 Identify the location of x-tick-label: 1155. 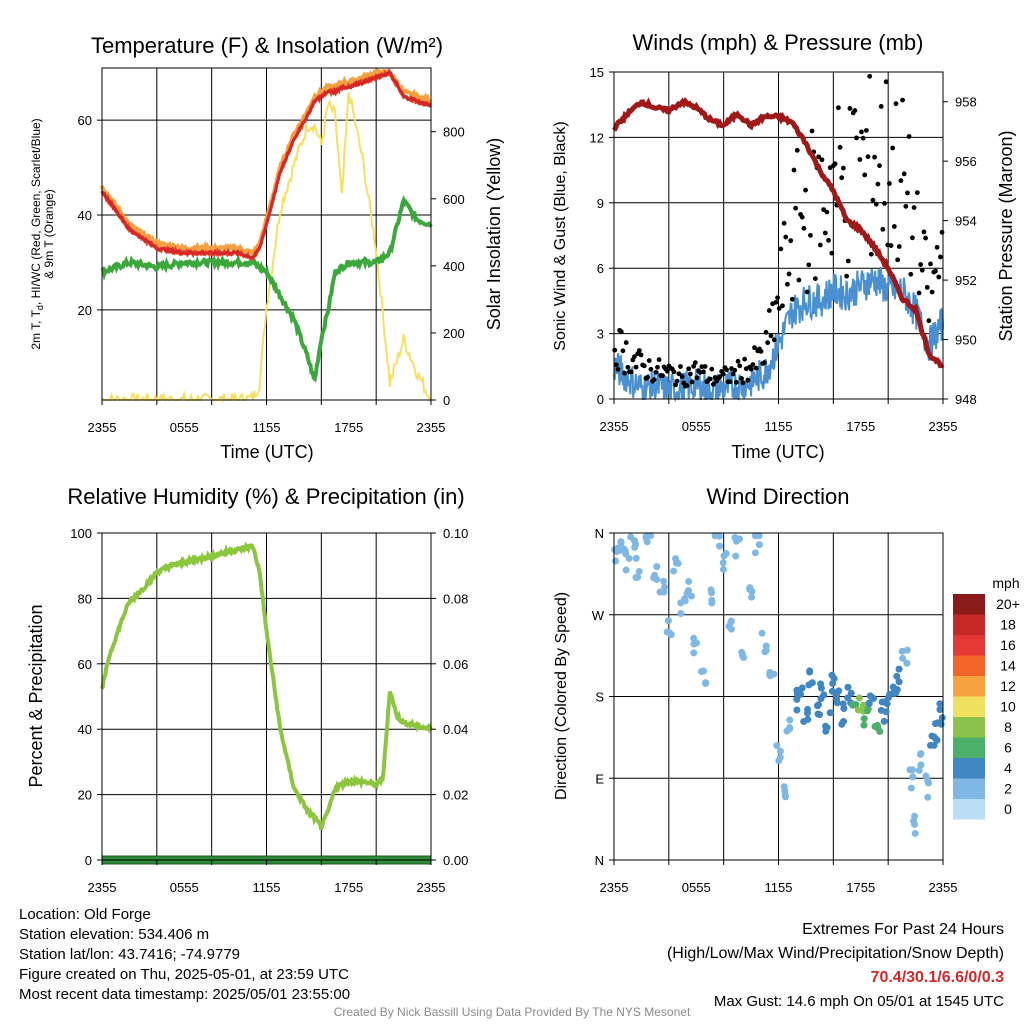
(779, 887).